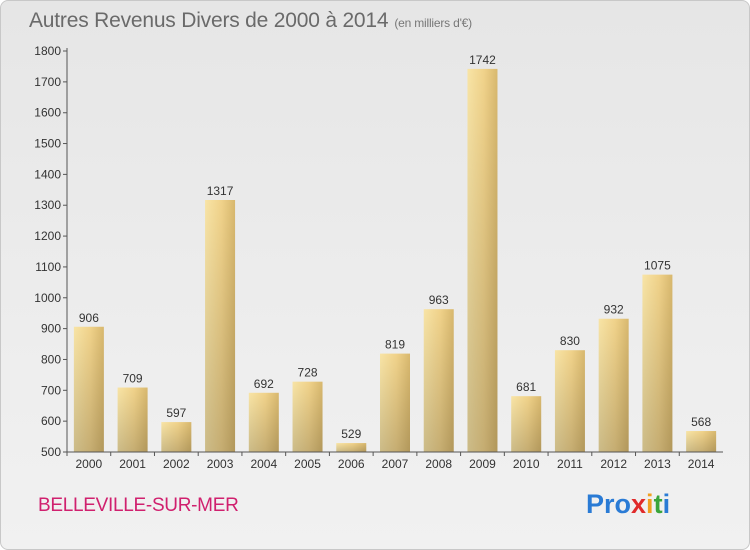  Describe the element at coordinates (308, 373) in the screenshot. I see `value-label-2005: 728` at that location.